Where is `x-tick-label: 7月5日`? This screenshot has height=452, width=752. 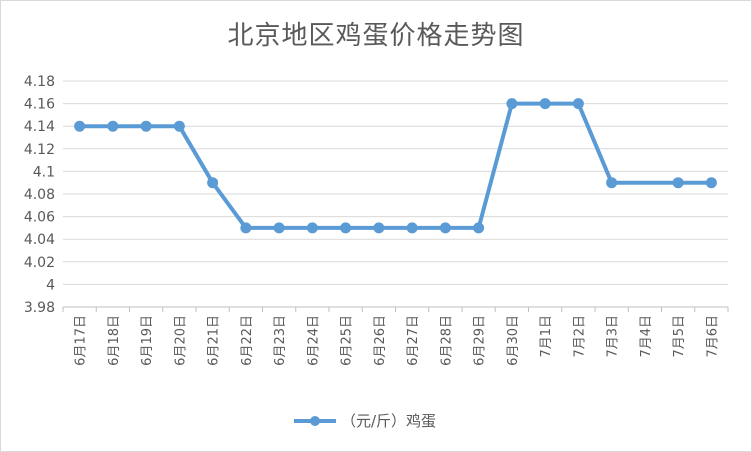 x-tick-label: 7月5日 is located at coordinates (679, 336).